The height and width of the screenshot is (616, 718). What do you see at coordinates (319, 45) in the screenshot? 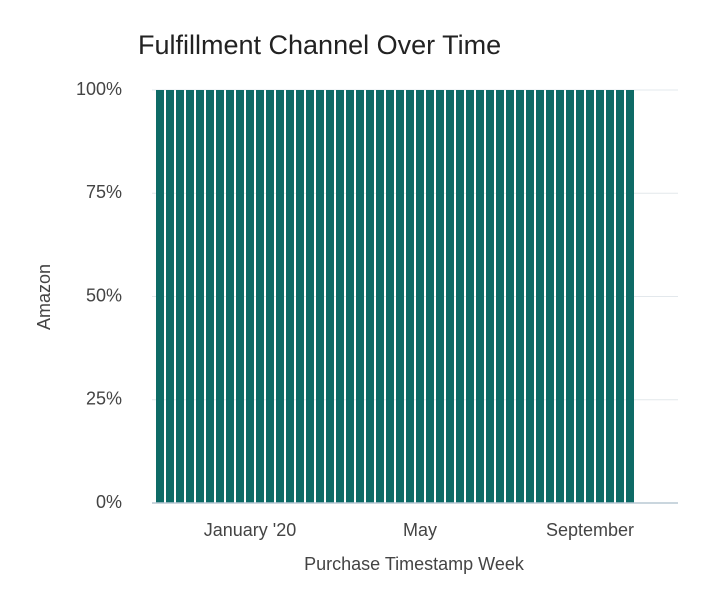
I see `chart-title: Fulfillment Channel Over Time` at bounding box center [319, 45].